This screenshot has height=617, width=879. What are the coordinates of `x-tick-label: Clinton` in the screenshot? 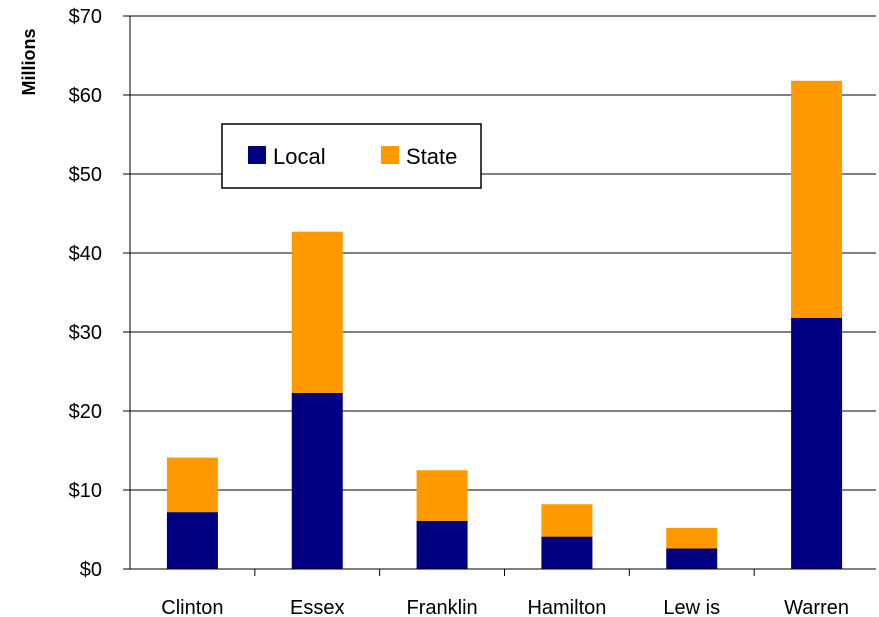 It's located at (192, 607).